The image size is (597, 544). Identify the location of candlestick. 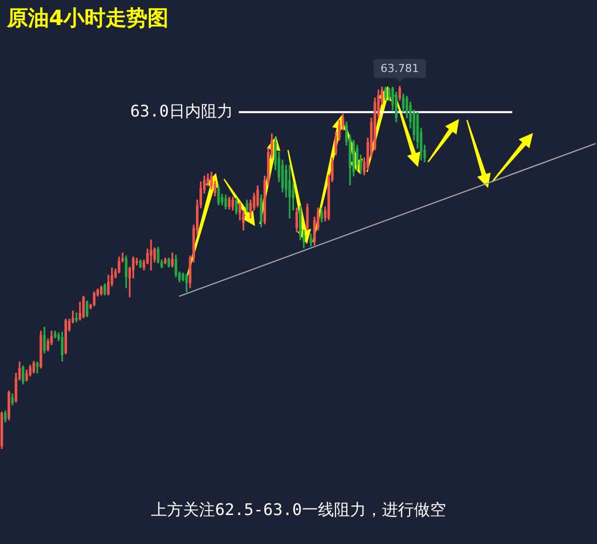
(151, 255).